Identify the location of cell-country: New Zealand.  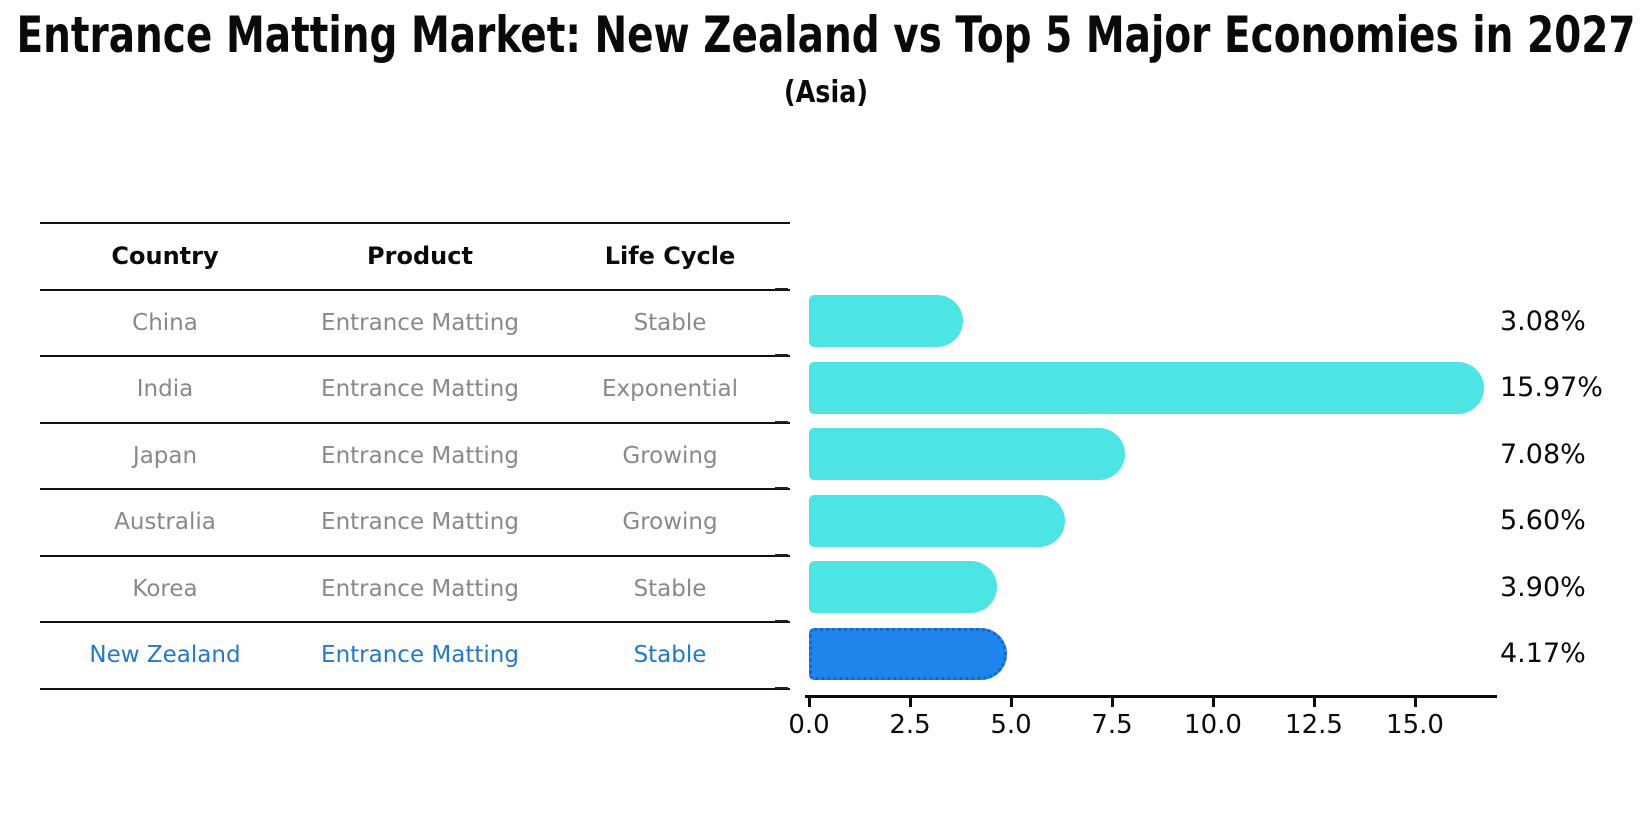
(165, 655).